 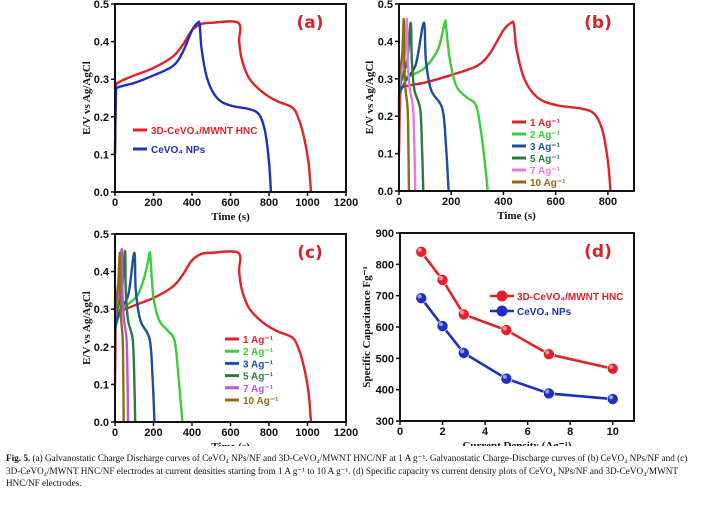 I want to click on legend-label: 1 Ag⁻¹, so click(x=545, y=123).